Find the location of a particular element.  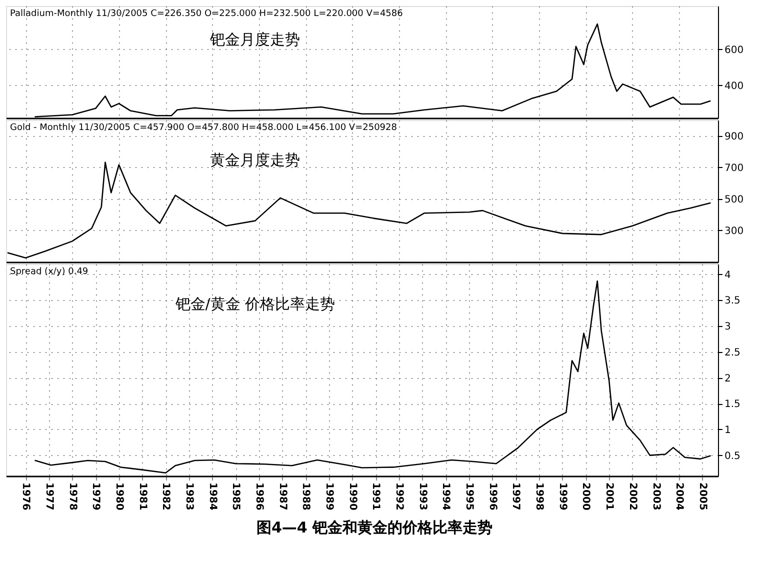

x-tick-label: 1986 is located at coordinates (258, 496).